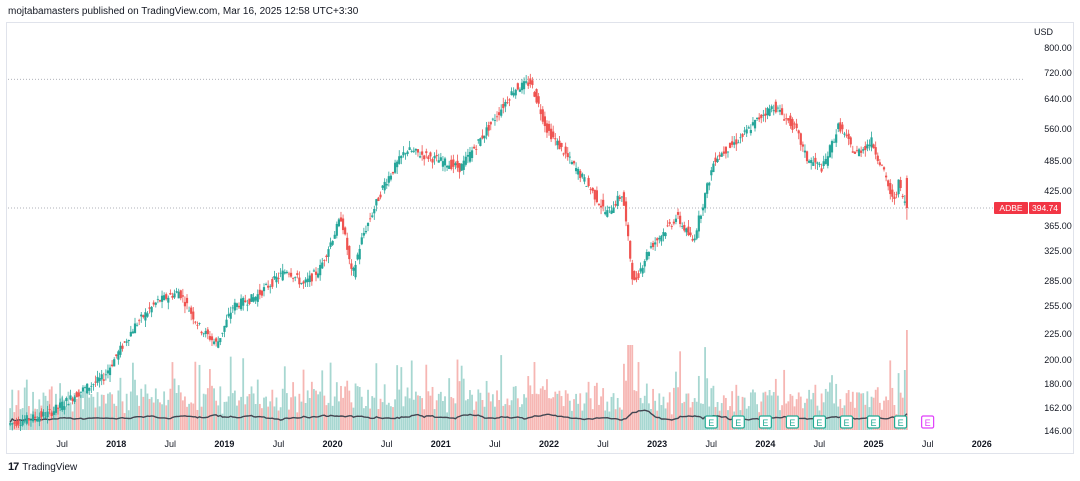 The image size is (1080, 481). I want to click on earnings-marker-3: E, so click(792, 422).